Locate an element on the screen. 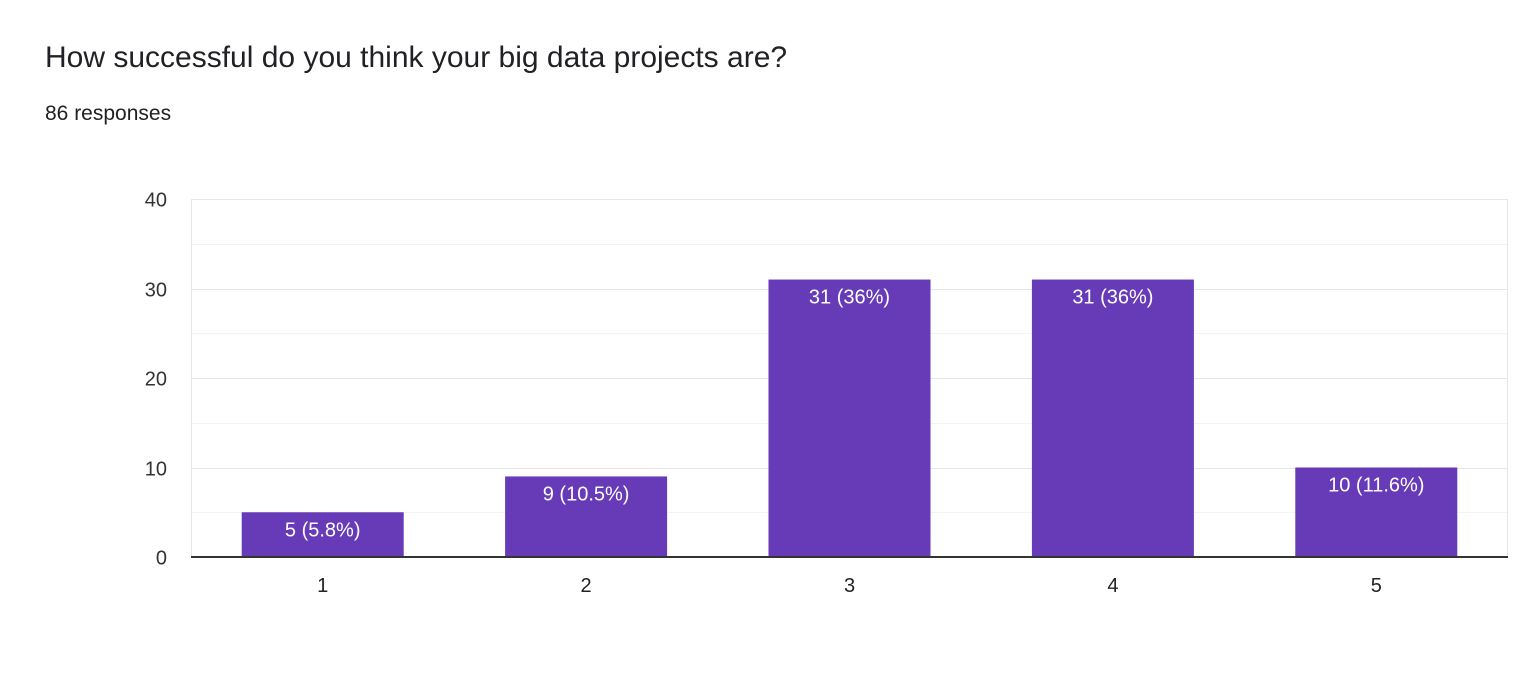 The width and height of the screenshot is (1524, 696). y-tick-label: 30 is located at coordinates (156, 291).